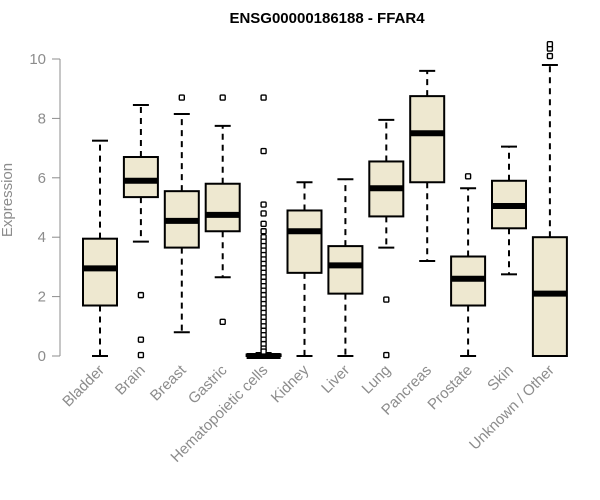 The height and width of the screenshot is (500, 600). Describe the element at coordinates (8, 200) in the screenshot. I see `y-axis-label: Expression` at that location.